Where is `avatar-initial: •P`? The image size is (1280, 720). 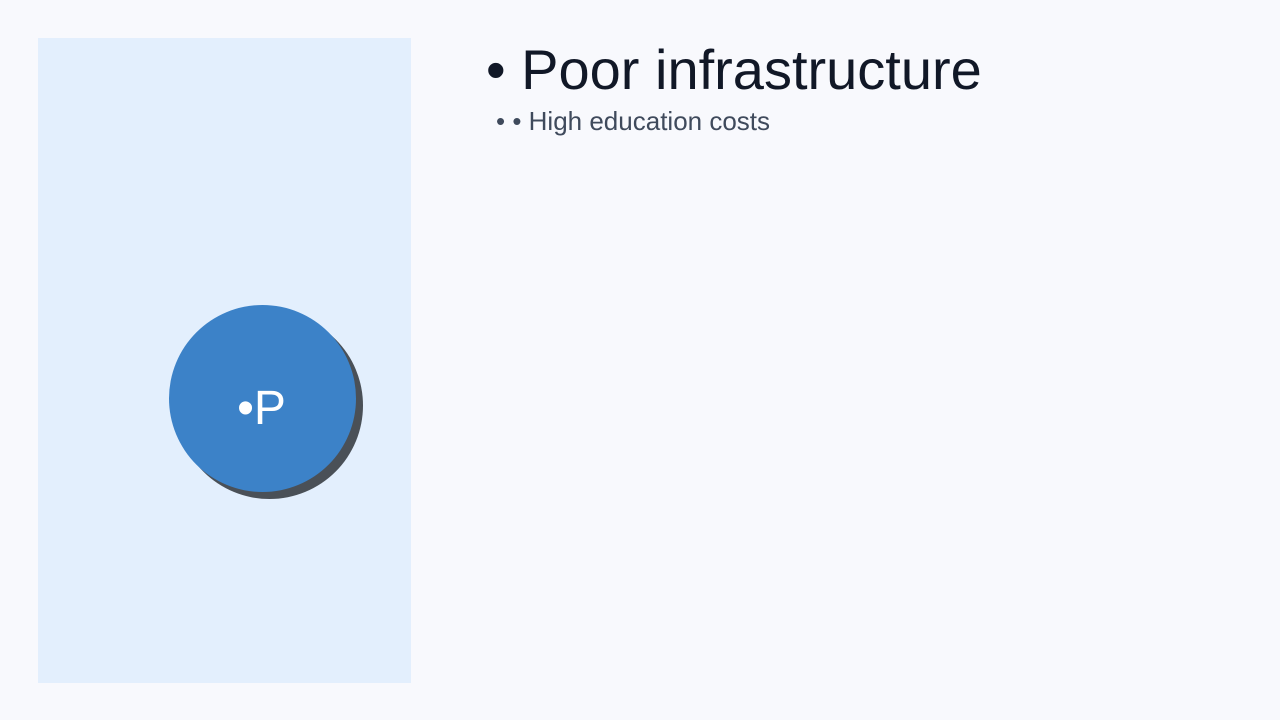 avatar-initial: •P is located at coordinates (261, 408).